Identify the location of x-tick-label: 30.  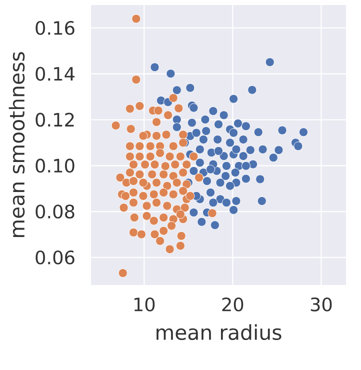
(321, 304).